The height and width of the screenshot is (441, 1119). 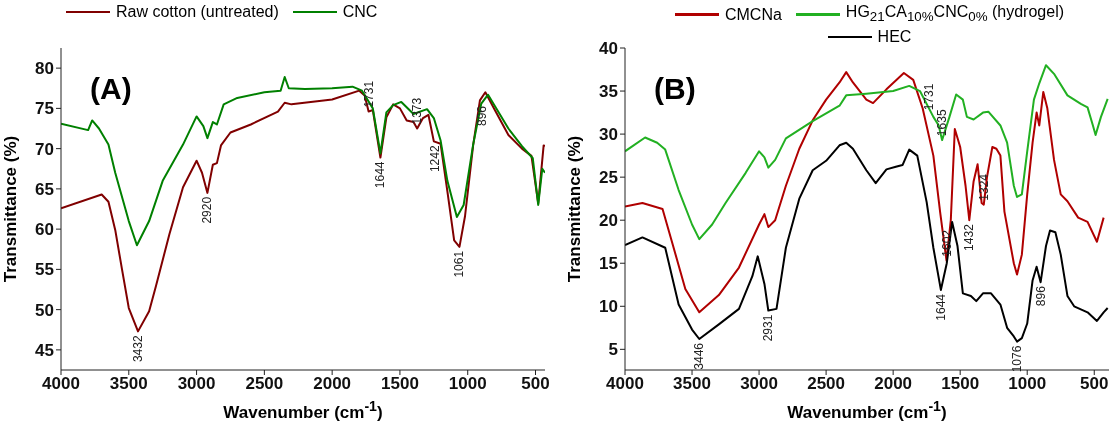 What do you see at coordinates (946, 243) in the screenshot?
I see `annotation: 1602` at bounding box center [946, 243].